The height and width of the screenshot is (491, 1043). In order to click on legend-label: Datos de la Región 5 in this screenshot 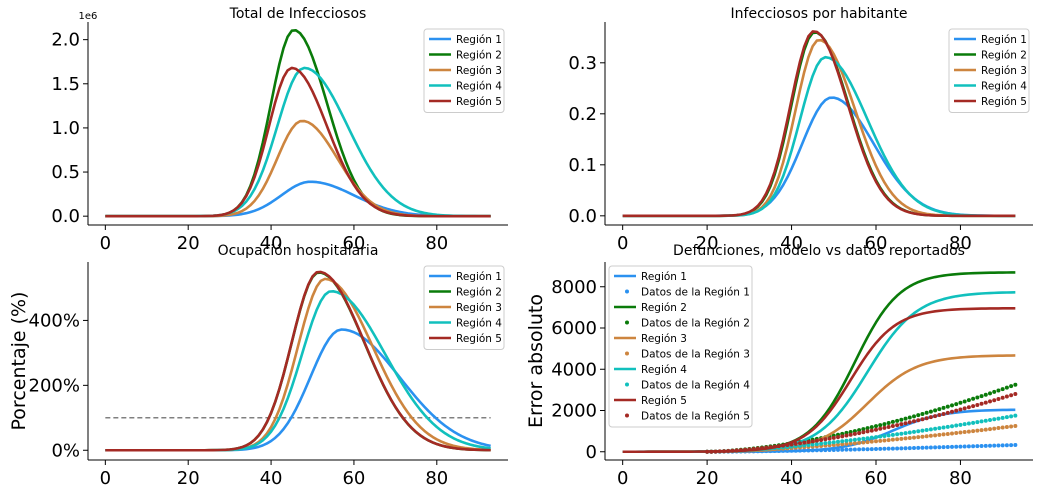, I will do `click(695, 417)`.